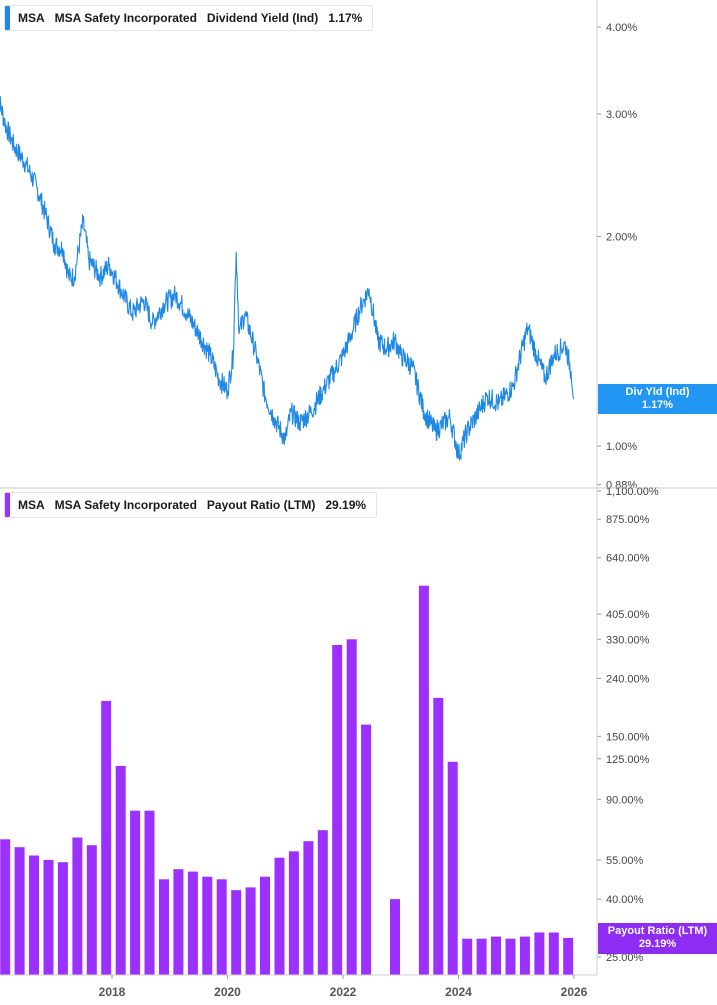 This screenshot has height=1005, width=717. I want to click on x-tick-label: 2022, so click(343, 992).